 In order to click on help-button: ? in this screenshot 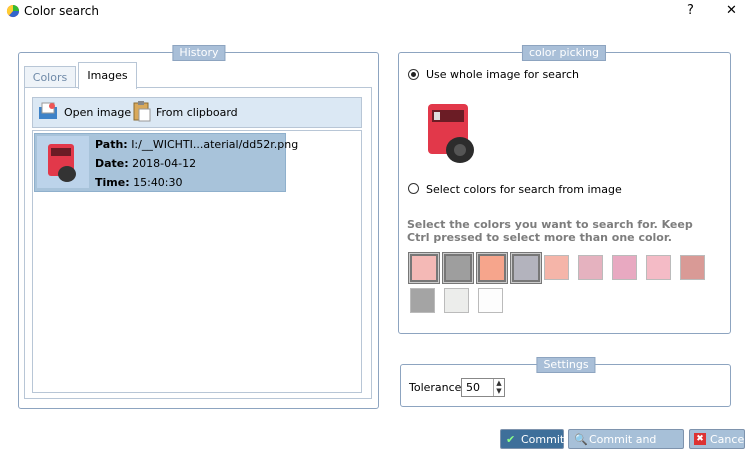, I will do `click(690, 10)`.